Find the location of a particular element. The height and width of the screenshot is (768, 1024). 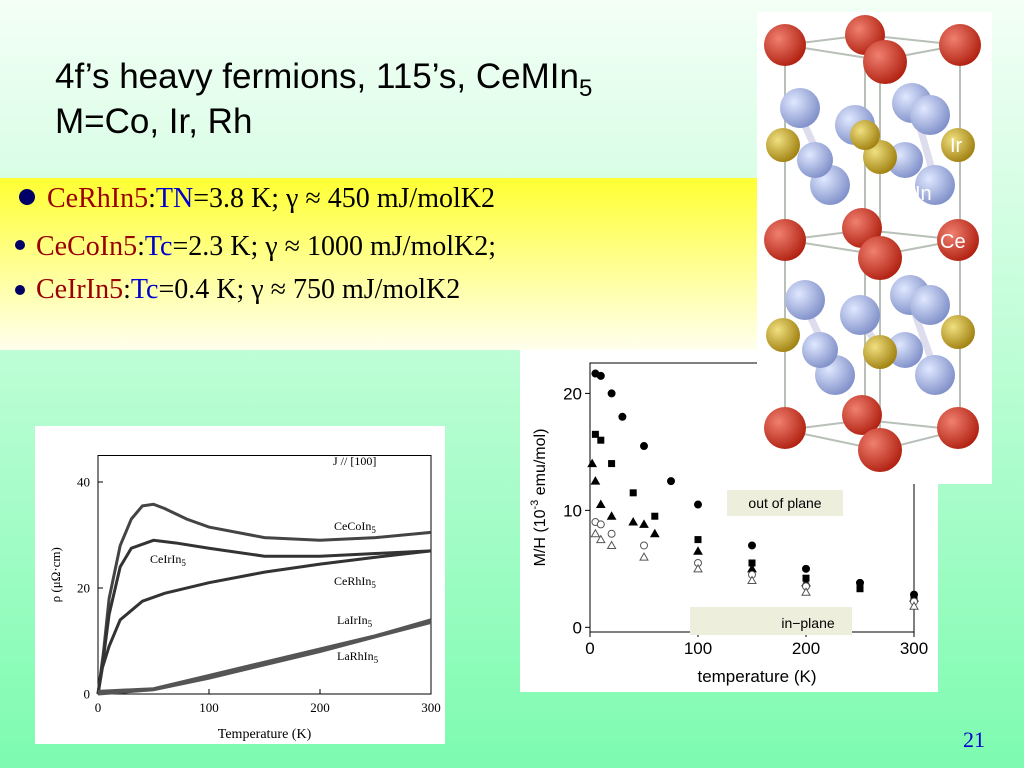

bullet-text: CeCoIn5:Tc=2.3 K; γ ≈ 1000 mJ/molK2; is located at coordinates (266, 246).